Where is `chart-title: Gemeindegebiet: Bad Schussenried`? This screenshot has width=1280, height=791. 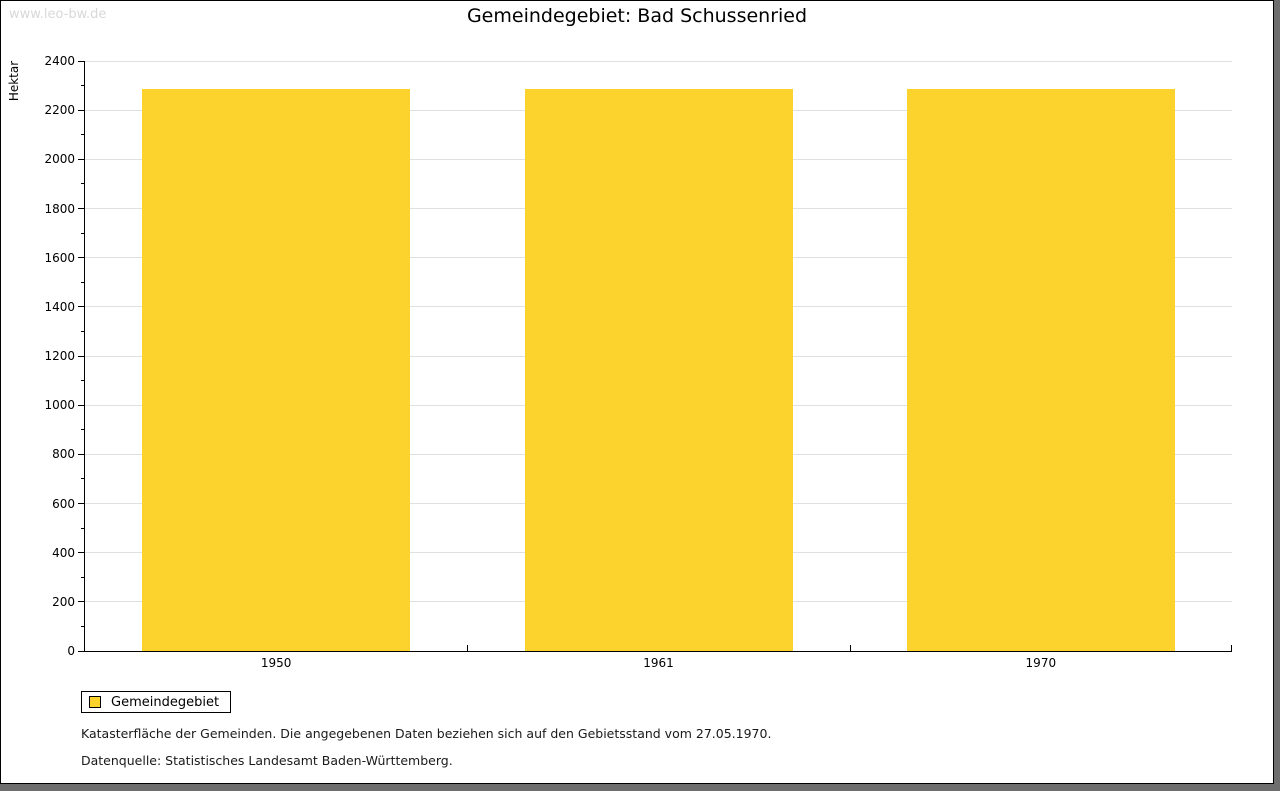
chart-title: Gemeindegebiet: Bad Schussenried is located at coordinates (637, 16).